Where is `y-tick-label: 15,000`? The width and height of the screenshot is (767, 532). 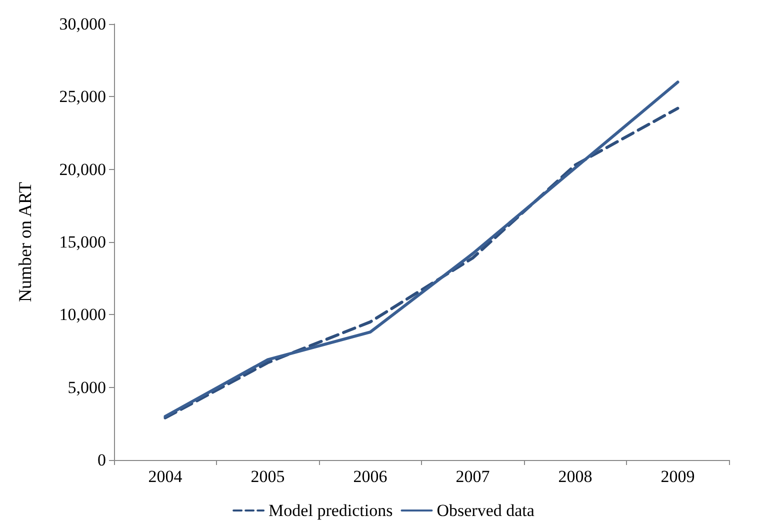 y-tick-label: 15,000 is located at coordinates (82, 242).